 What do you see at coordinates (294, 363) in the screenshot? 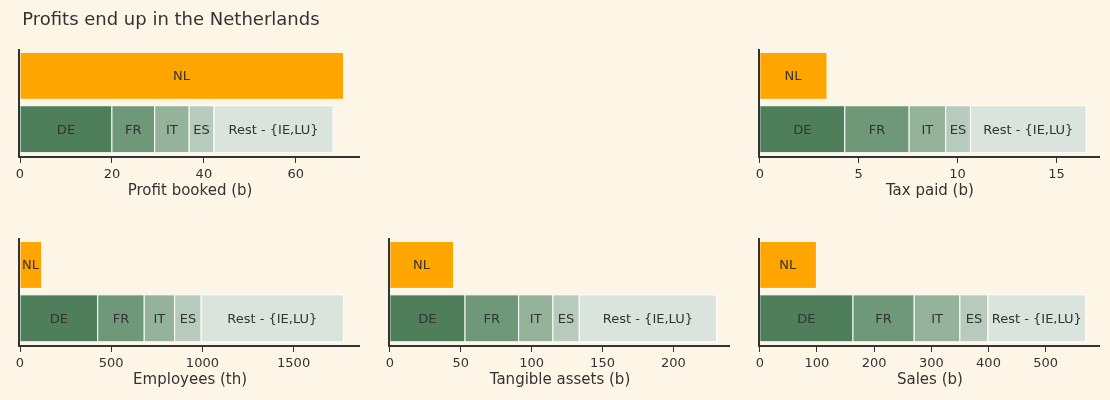
I see `x-tick-label: 1500` at bounding box center [294, 363].